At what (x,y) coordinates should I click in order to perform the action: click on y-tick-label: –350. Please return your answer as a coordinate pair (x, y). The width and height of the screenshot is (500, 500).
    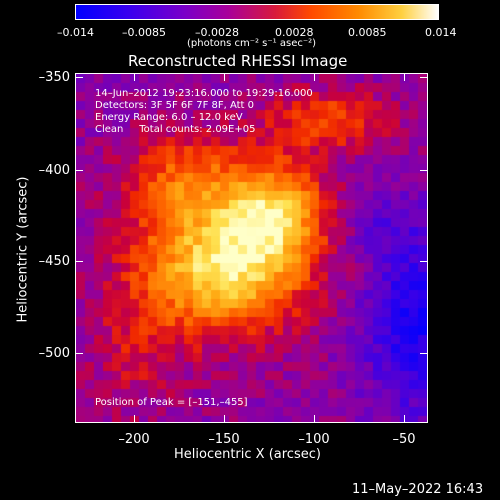
    Looking at the image, I should click on (54, 77).